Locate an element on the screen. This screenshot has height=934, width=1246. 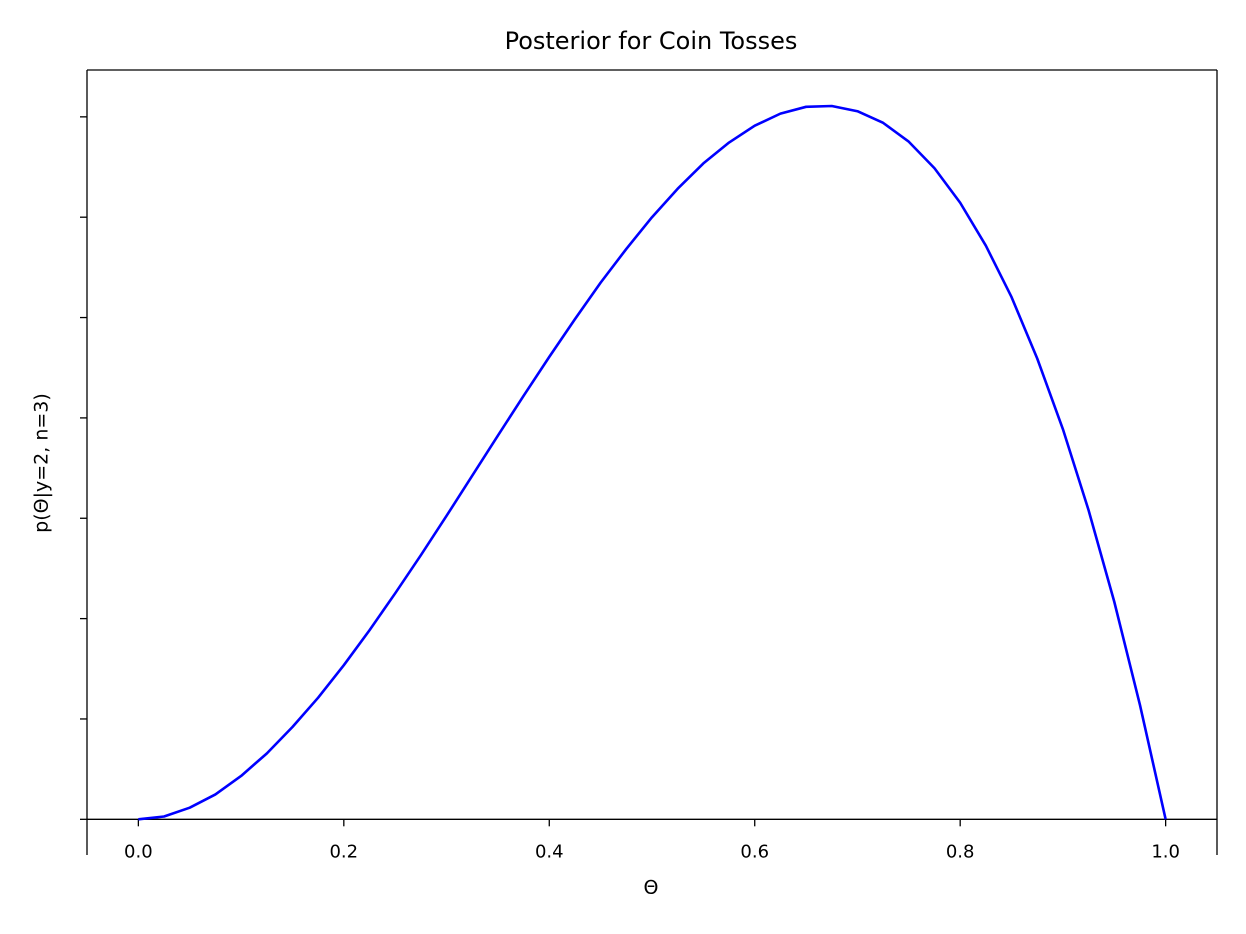
x-tick-label: 0.4 is located at coordinates (549, 851).